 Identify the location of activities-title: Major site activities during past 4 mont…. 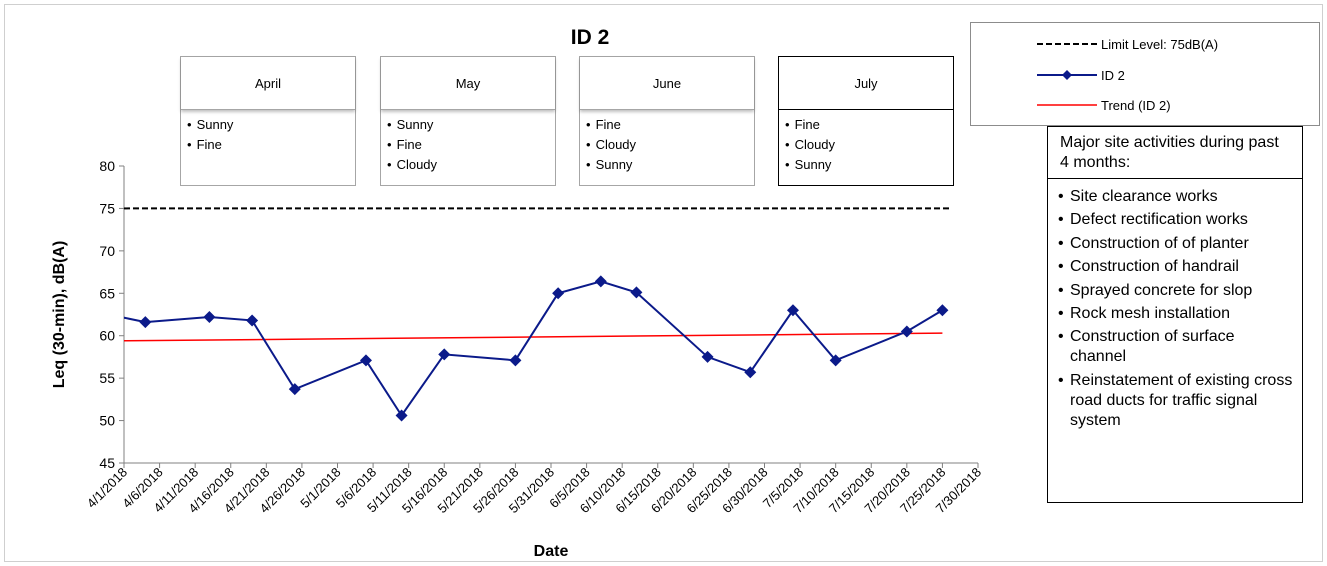
(1175, 153).